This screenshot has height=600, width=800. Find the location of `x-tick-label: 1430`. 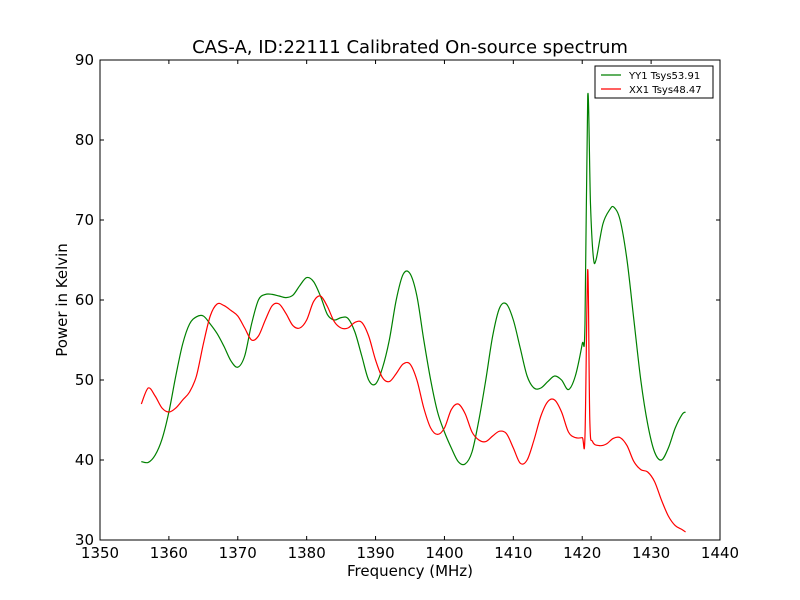

x-tick-label: 1430 is located at coordinates (651, 553).